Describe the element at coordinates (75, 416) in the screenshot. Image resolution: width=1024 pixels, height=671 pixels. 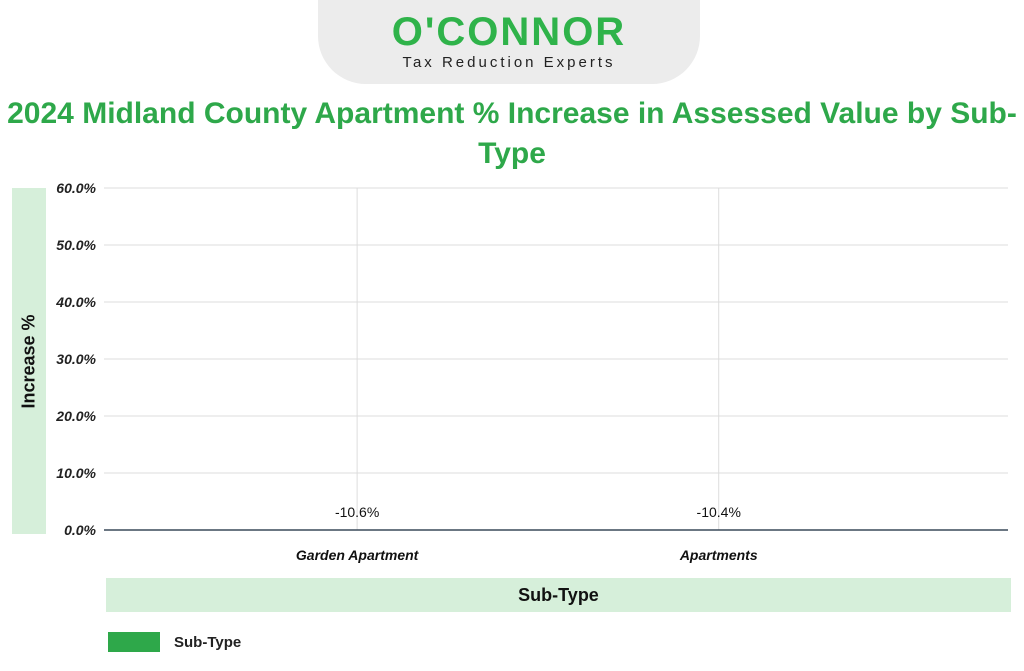
I see `y-tick-label: 20.0%` at that location.